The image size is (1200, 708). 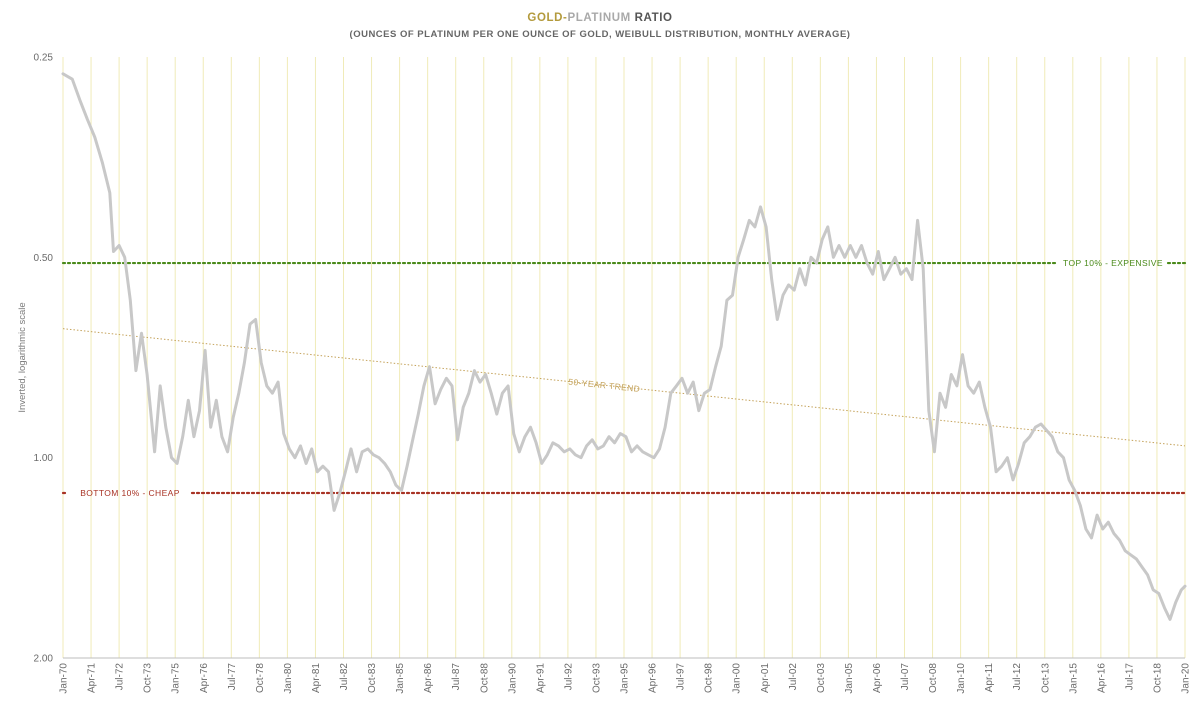 I want to click on x-tick-label: Oct-98, so click(x=709, y=678).